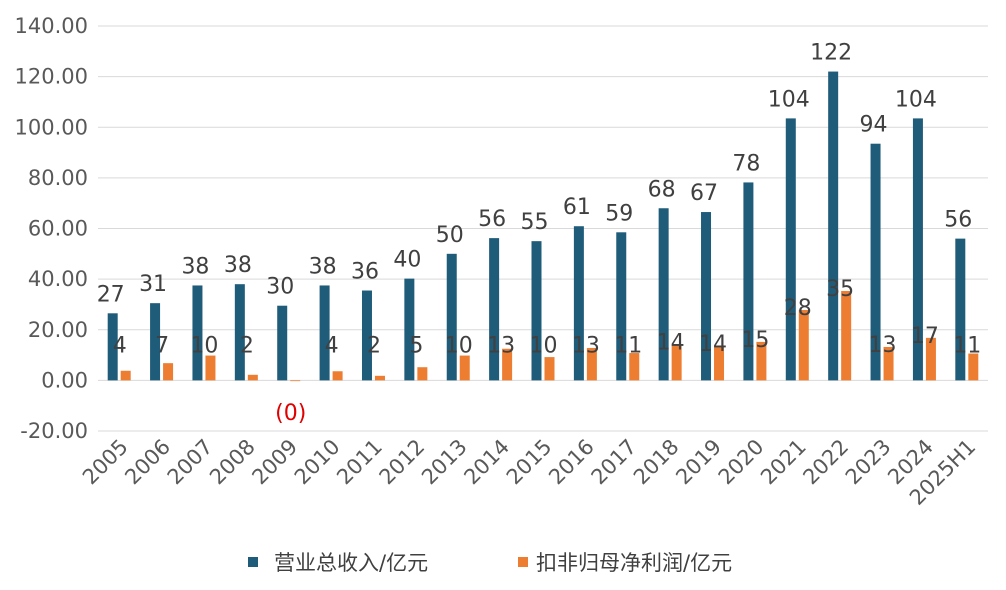  What do you see at coordinates (253, 562) in the screenshot?
I see `legend-swatch-revenue` at bounding box center [253, 562].